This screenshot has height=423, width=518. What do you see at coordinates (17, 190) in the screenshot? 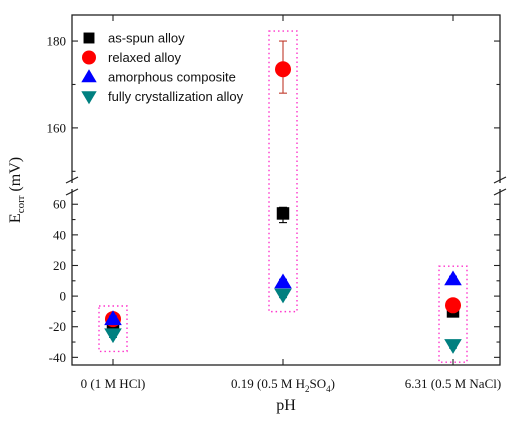
I see `y-axis-title: Ecorr (mV)` at bounding box center [17, 190].